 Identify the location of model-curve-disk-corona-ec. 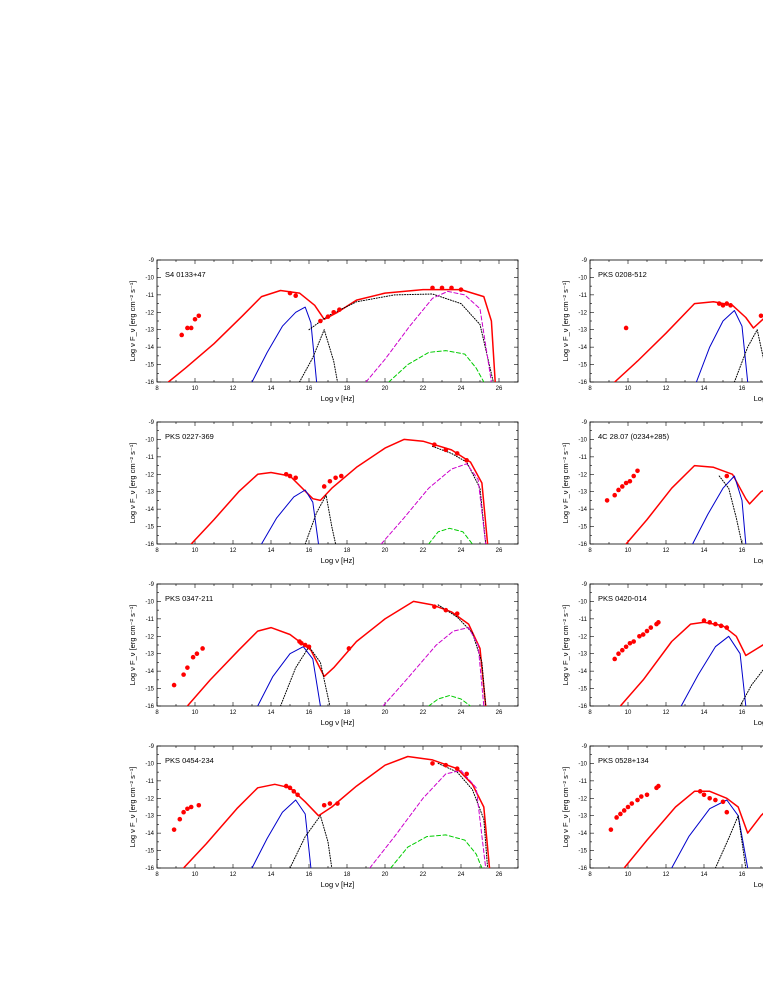
(463, 815).